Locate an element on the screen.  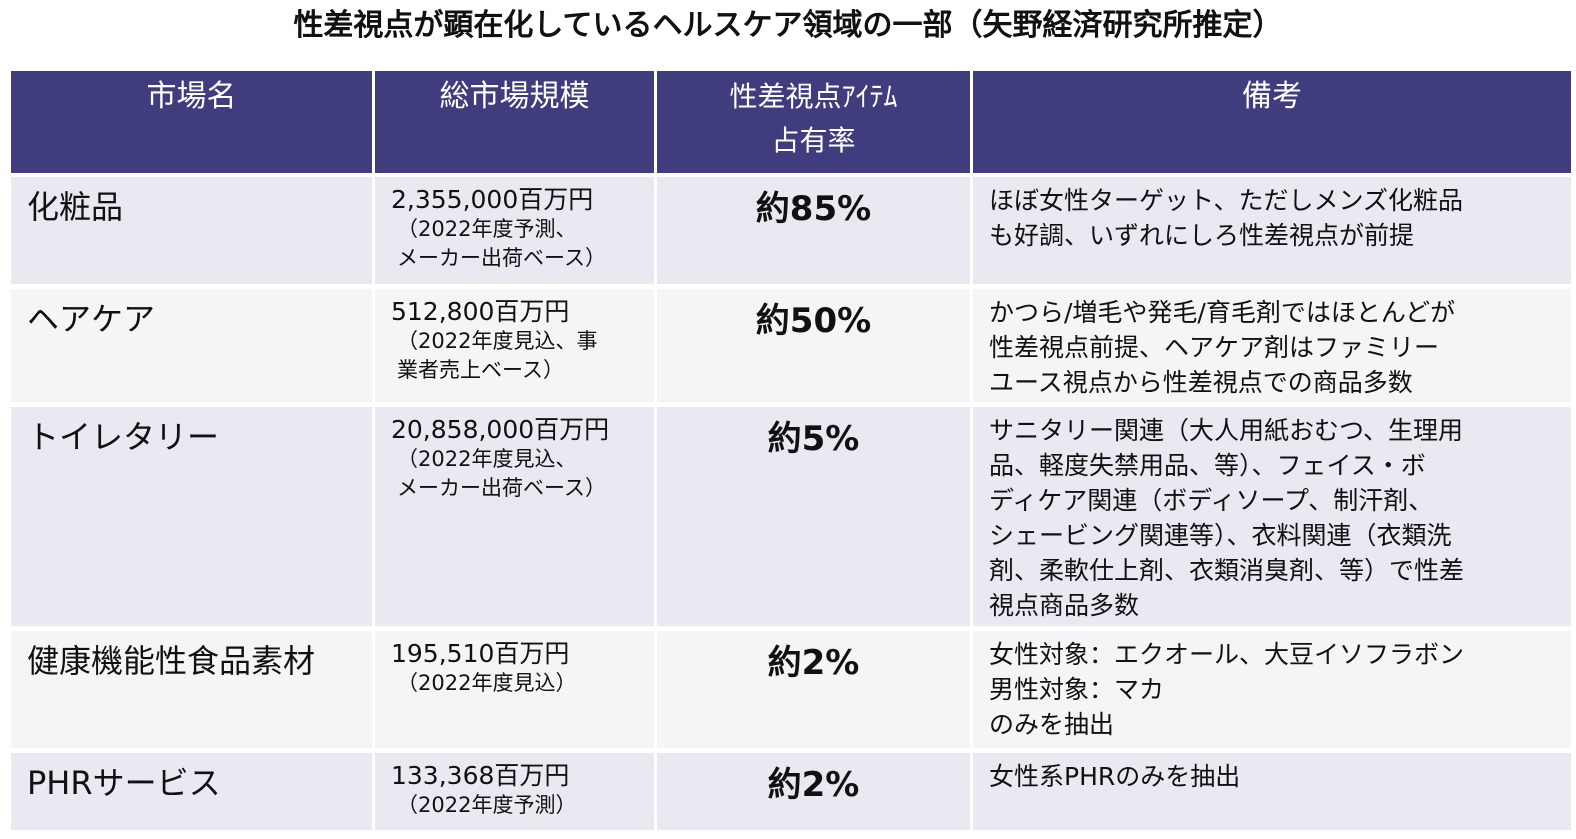
remarks: 女性系PHRのみを抽出 is located at coordinates (1272, 789).